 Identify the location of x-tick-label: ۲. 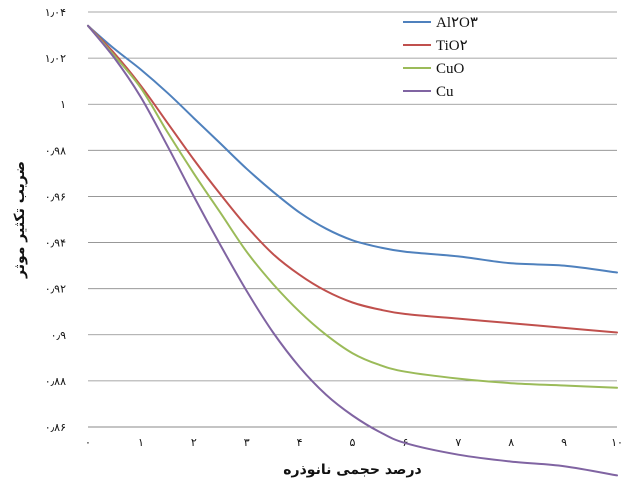
(194, 442).